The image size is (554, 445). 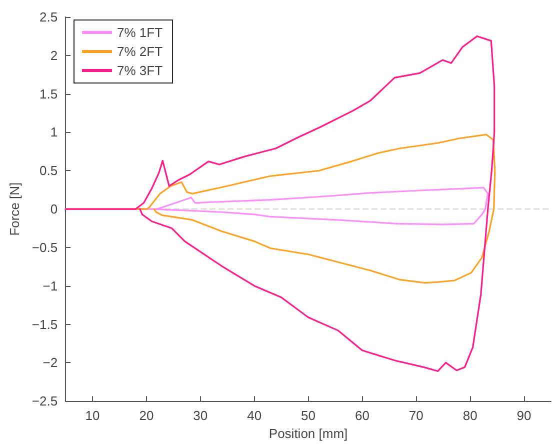 I want to click on y-tick-label: 2, so click(x=54, y=55).